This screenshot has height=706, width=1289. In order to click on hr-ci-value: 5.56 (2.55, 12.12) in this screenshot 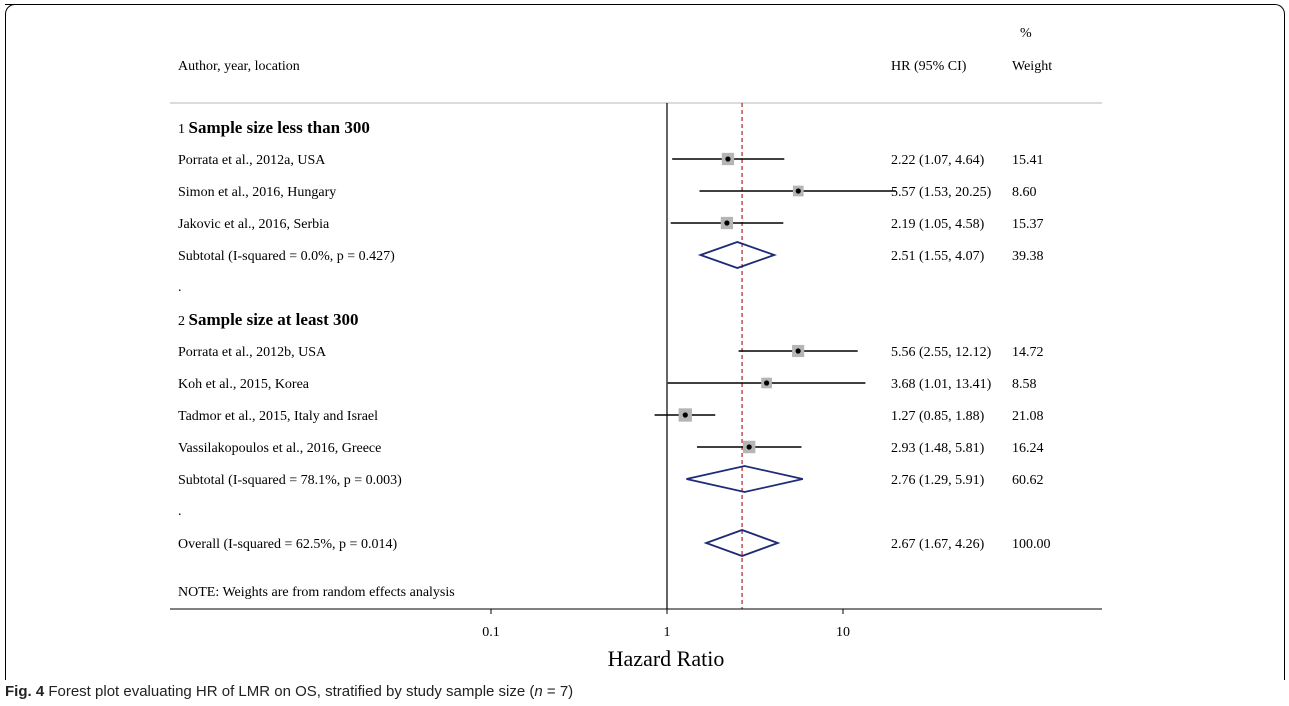, I will do `click(941, 352)`.